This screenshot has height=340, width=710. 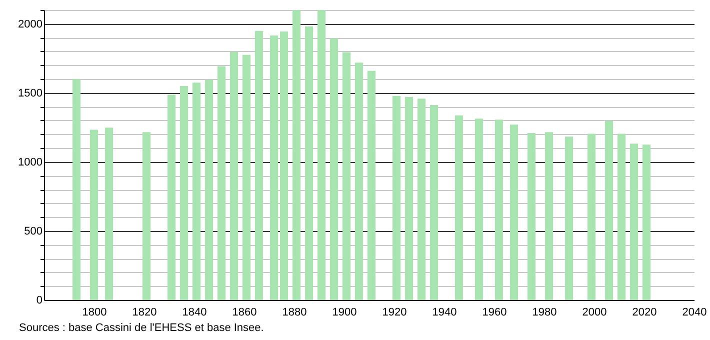 What do you see at coordinates (544, 312) in the screenshot?
I see `x-tick-label: 1980` at bounding box center [544, 312].